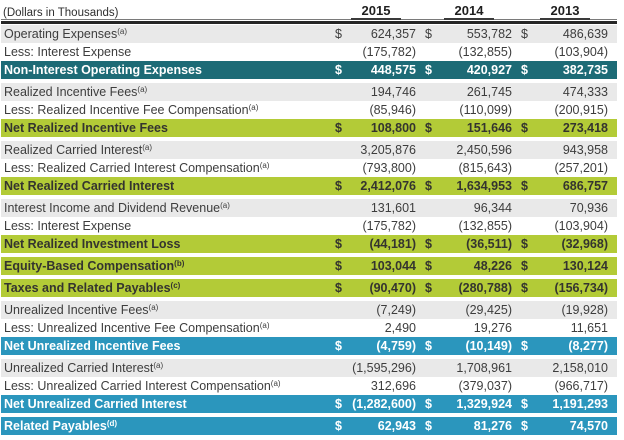 This screenshot has height=440, width=624. I want to click on cell-value: (156,734), so click(581, 288).